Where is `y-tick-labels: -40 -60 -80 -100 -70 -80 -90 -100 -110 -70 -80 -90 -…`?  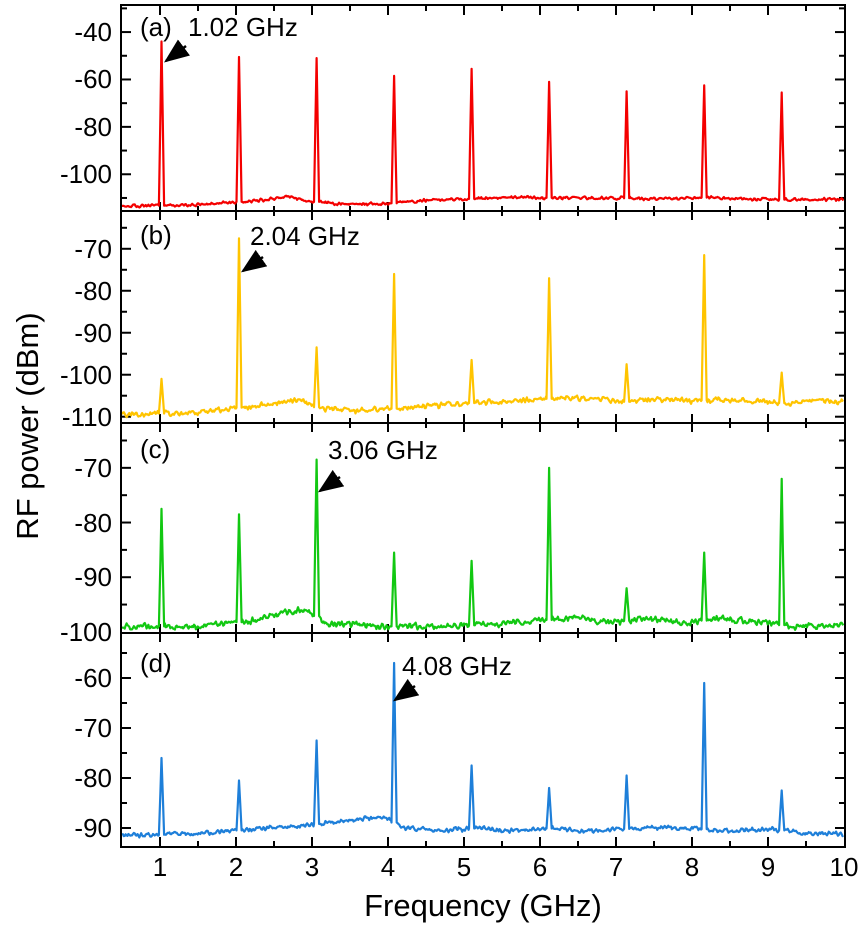
y-tick-labels: -40 -60 -80 -100 -70 -80 -90 -100 -110 -70 -80 -90 -… is located at coordinates (56, 466).